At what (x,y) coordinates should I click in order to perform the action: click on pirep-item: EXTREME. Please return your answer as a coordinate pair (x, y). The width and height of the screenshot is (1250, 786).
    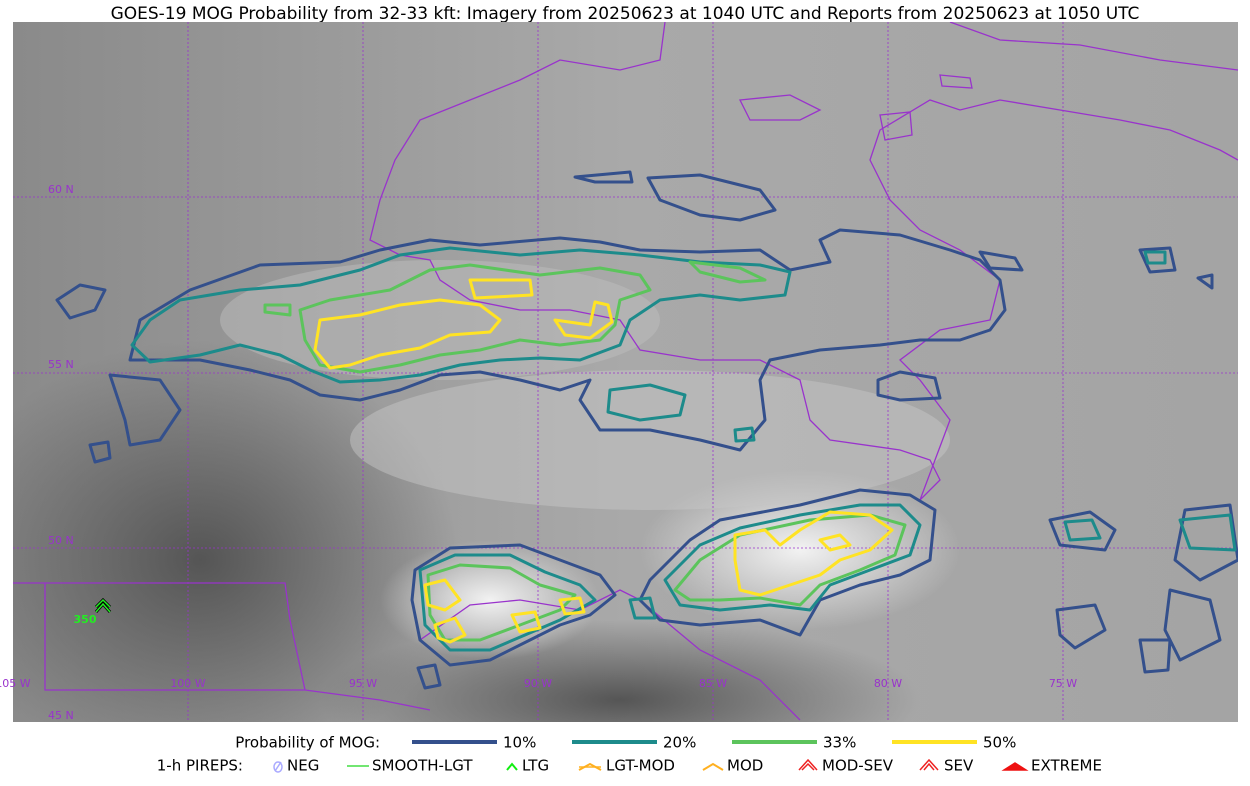
    Looking at the image, I should click on (1066, 766).